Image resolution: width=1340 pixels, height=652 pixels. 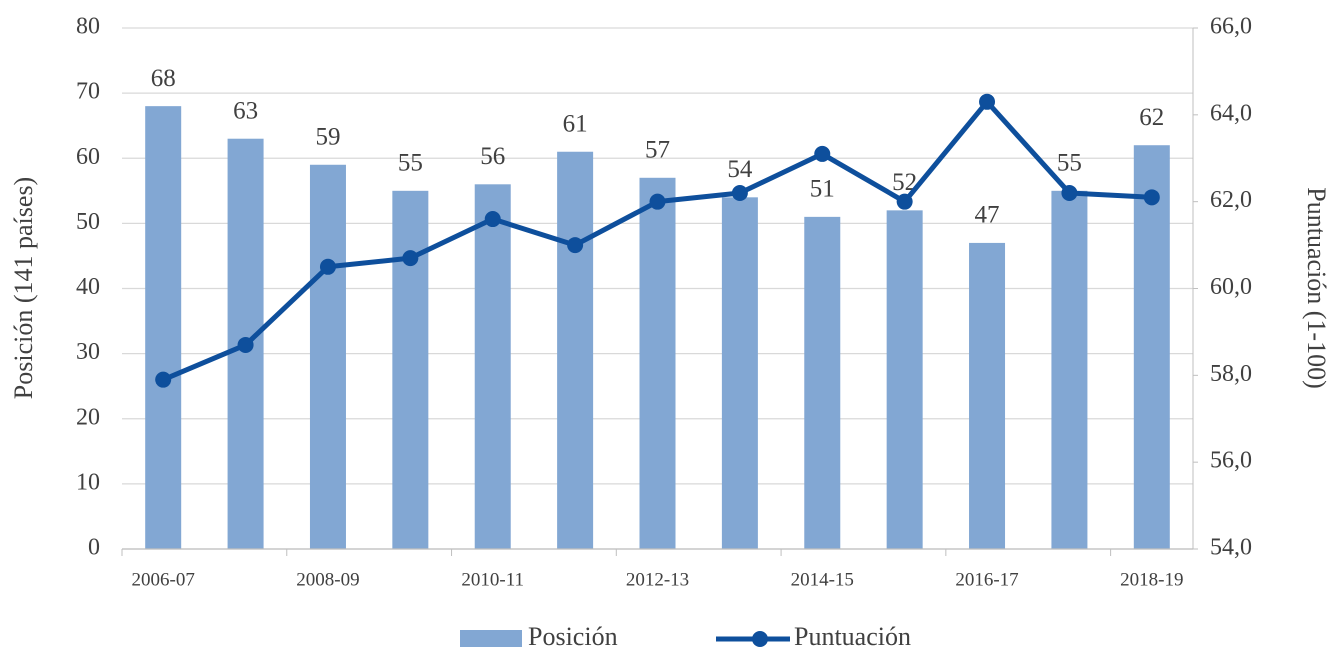 I want to click on data-label: 47, so click(x=987, y=215).